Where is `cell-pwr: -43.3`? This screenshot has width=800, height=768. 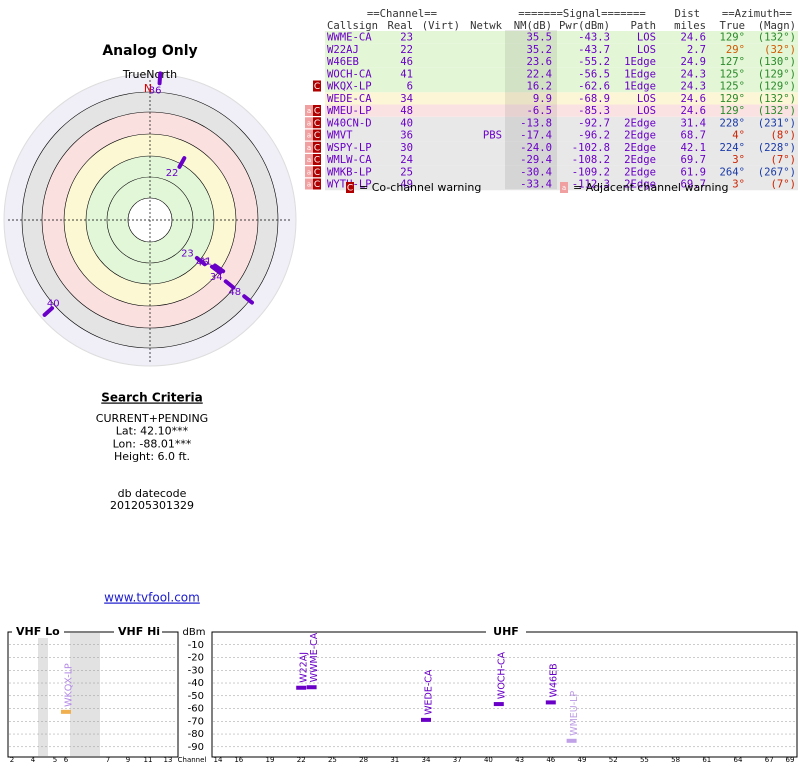
cell-pwr: -43.3 is located at coordinates (594, 38).